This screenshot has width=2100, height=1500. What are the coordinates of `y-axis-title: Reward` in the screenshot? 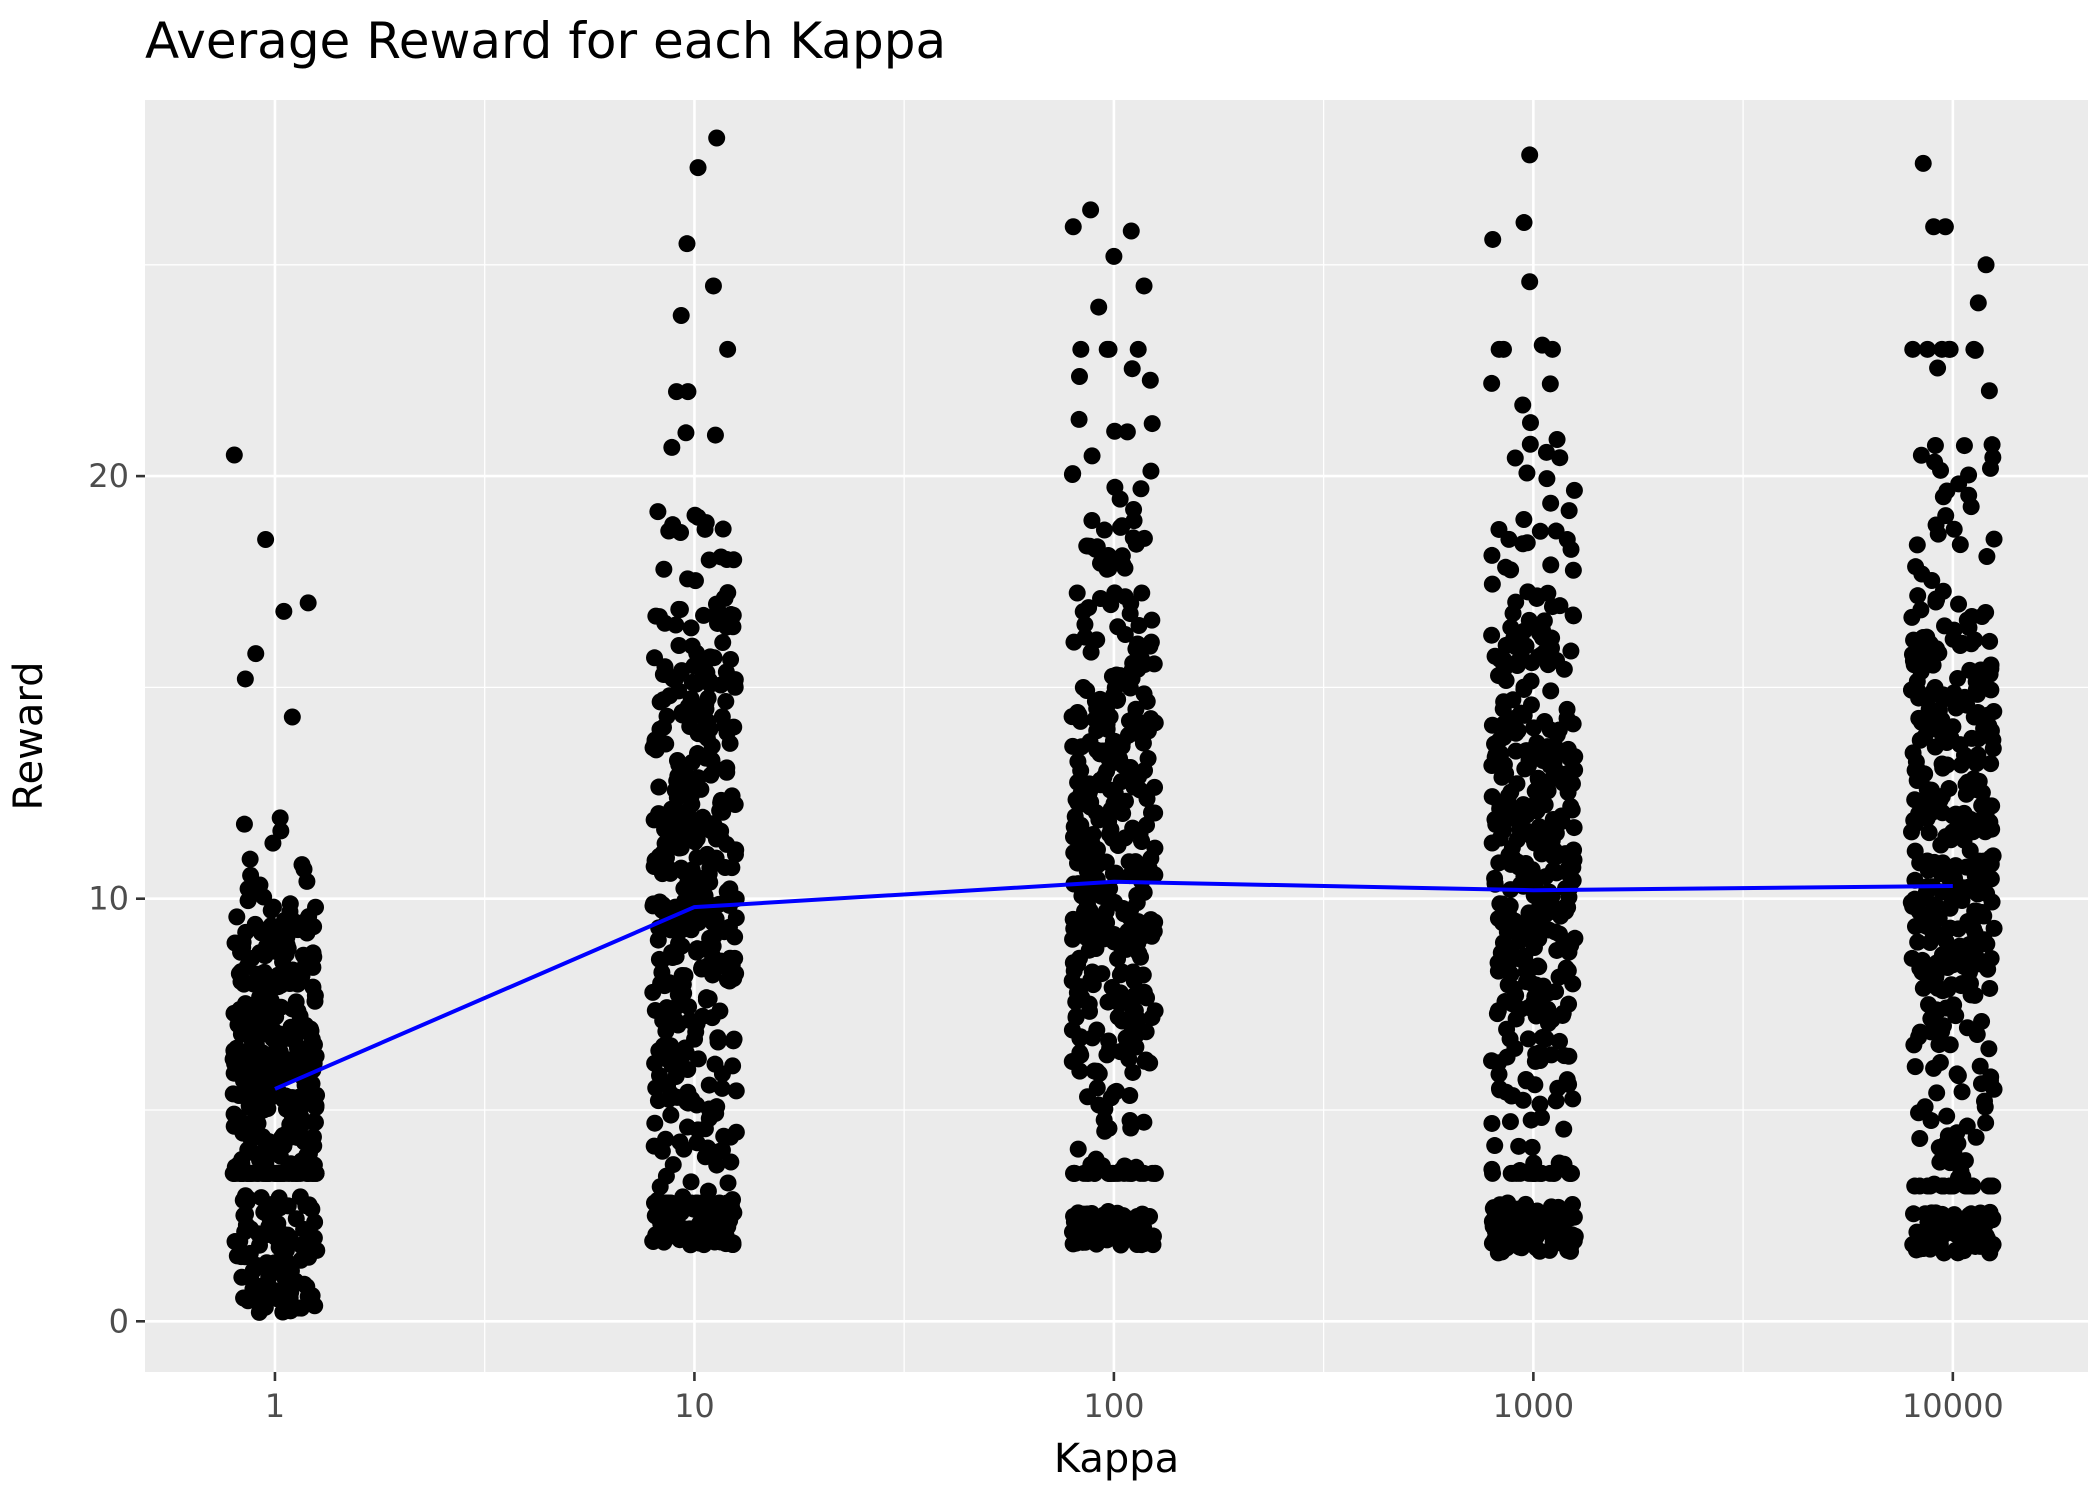 It's located at (29, 736).